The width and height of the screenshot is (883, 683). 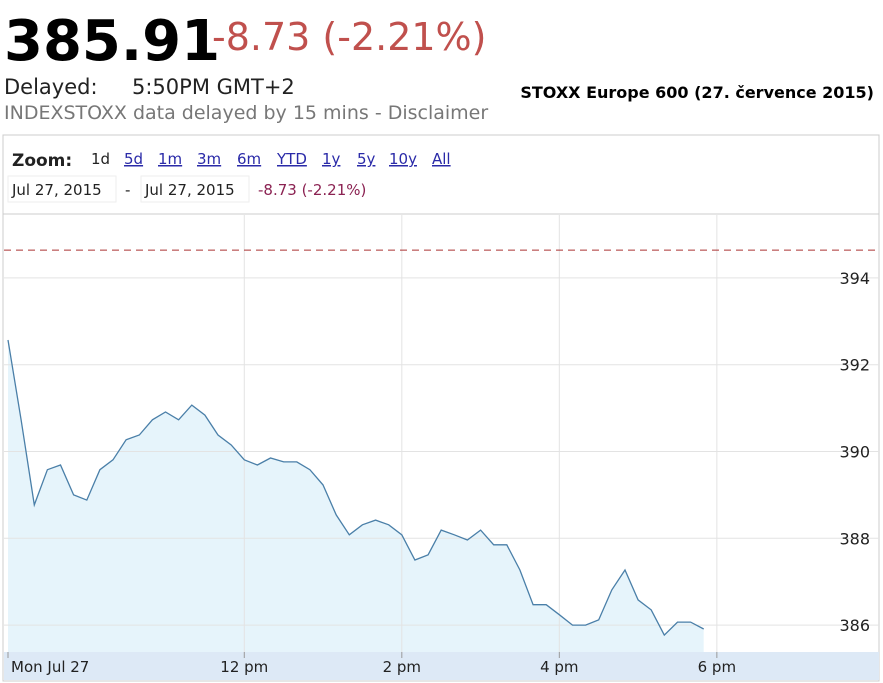 I want to click on date-from: Jul 27, 2015, so click(x=56, y=190).